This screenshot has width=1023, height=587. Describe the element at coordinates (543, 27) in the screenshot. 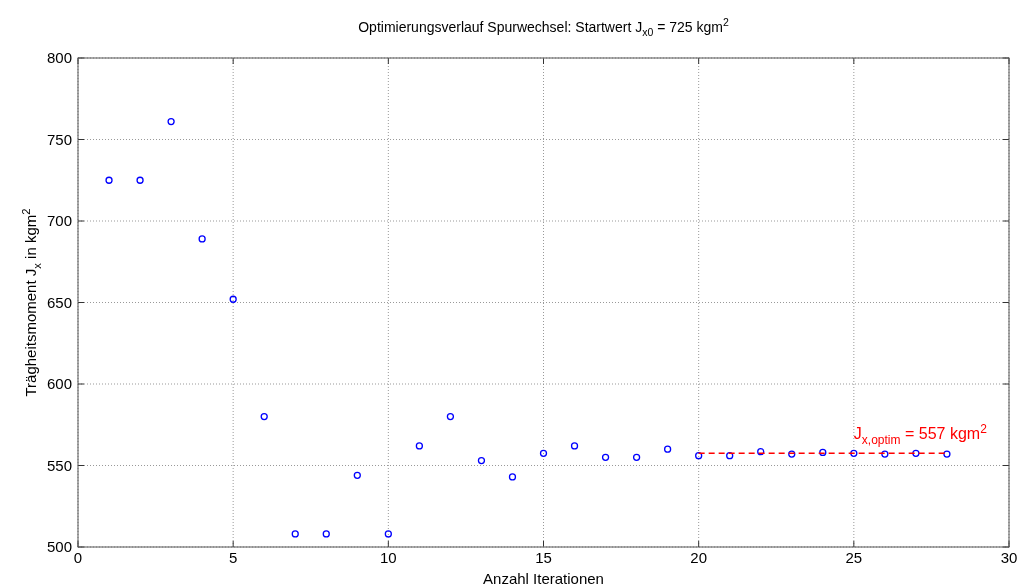

I see `chart-title: Optimierungsverlauf Spurwechsel: Startwert J$_{x0}$ = 725 kgm$^{2}$` at that location.